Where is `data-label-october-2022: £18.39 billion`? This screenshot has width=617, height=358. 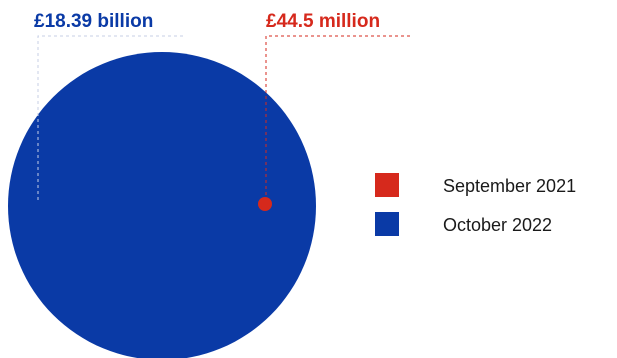
data-label-october-2022: £18.39 billion is located at coordinates (93, 21).